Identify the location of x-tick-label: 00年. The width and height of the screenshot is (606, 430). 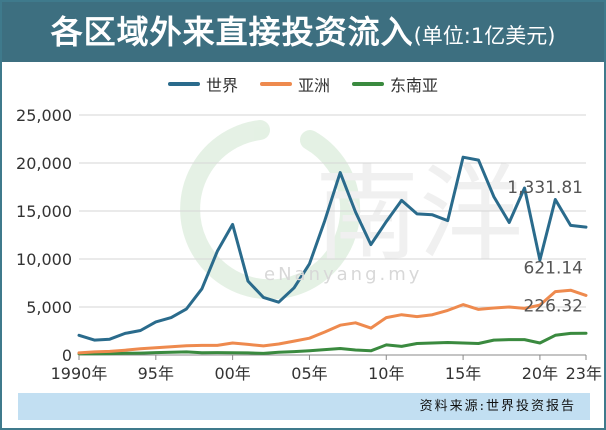
(232, 373).